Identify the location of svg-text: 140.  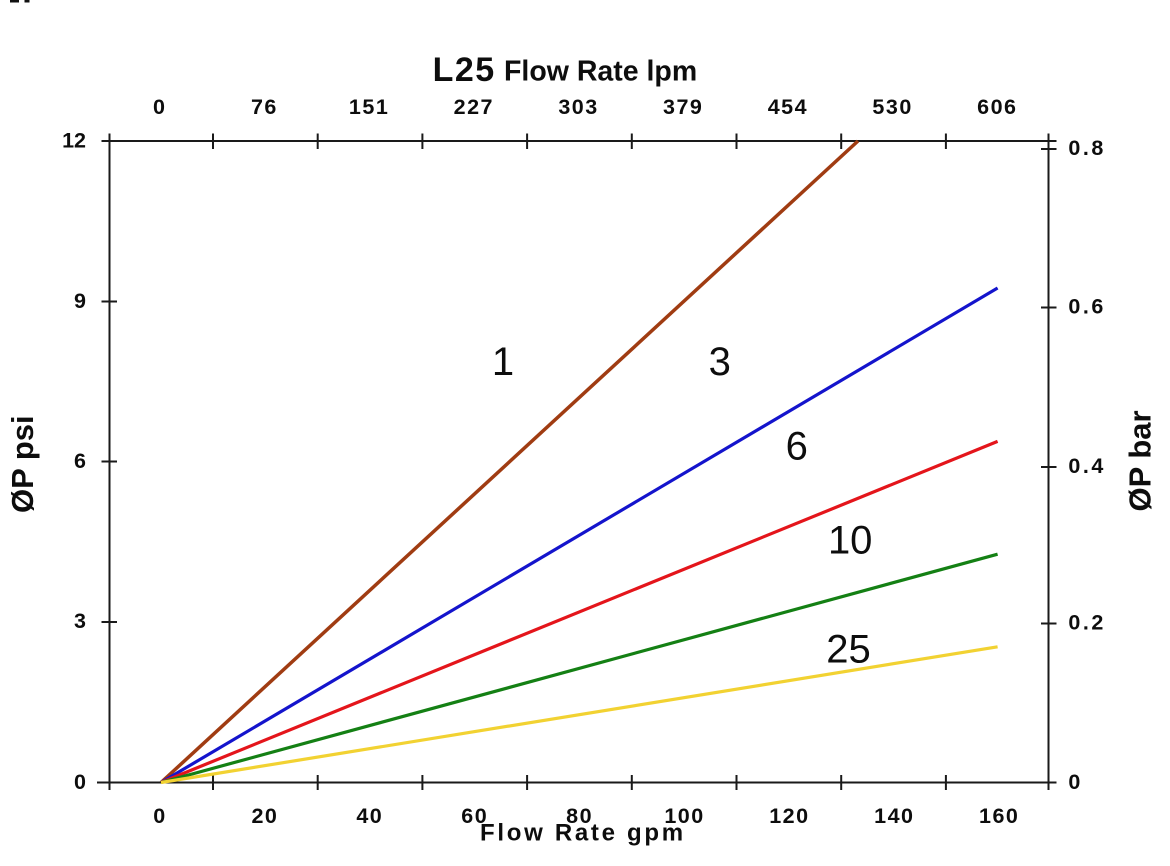
(894, 816).